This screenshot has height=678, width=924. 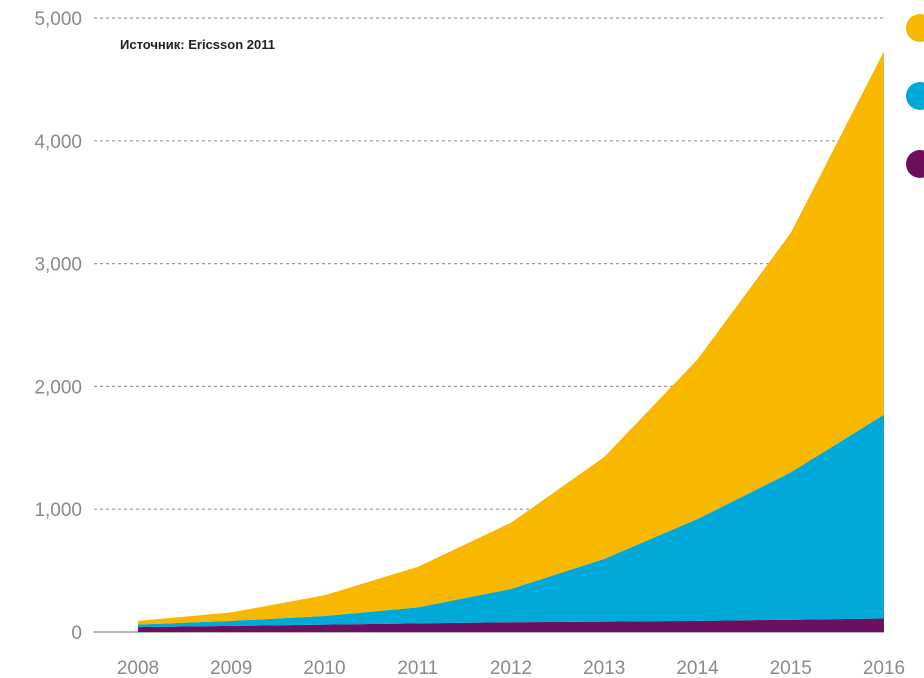 What do you see at coordinates (58, 19) in the screenshot?
I see `y-tick-label: 5,000` at bounding box center [58, 19].